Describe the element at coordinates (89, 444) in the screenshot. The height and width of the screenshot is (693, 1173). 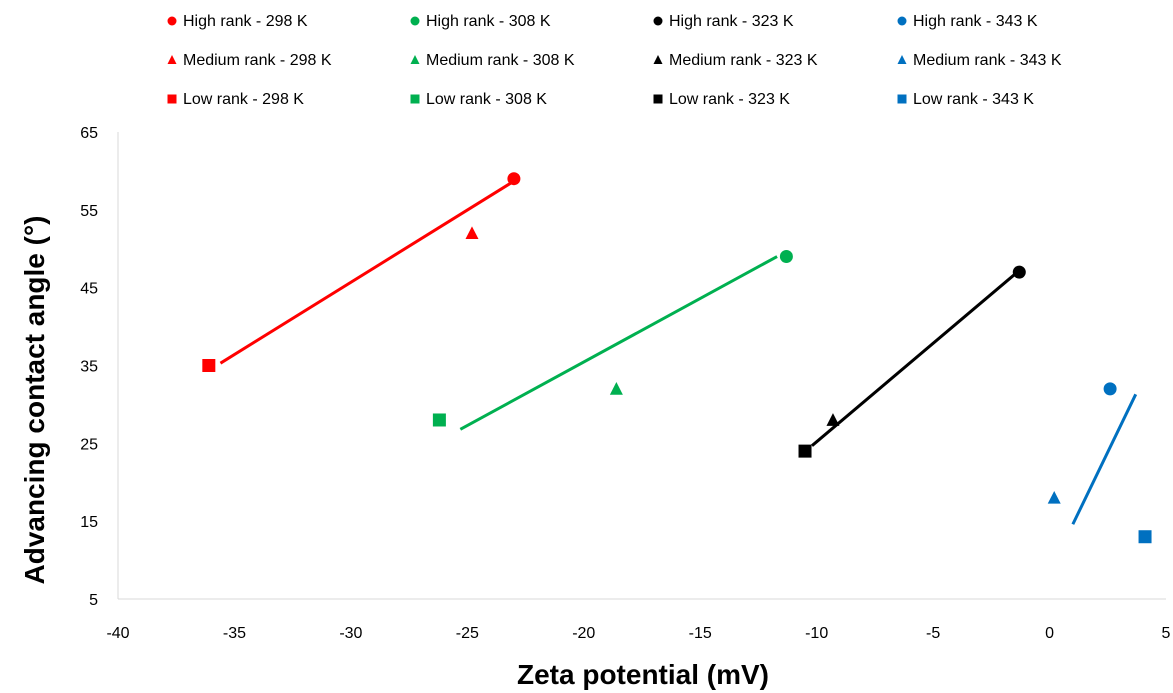
I see `y-tick-label: 25` at that location.